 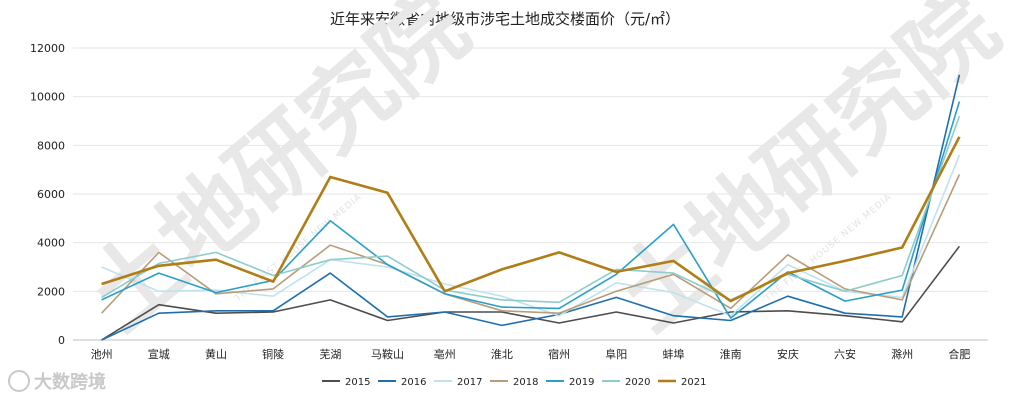 I want to click on x-tick-label: 马鞍山, so click(x=387, y=354).